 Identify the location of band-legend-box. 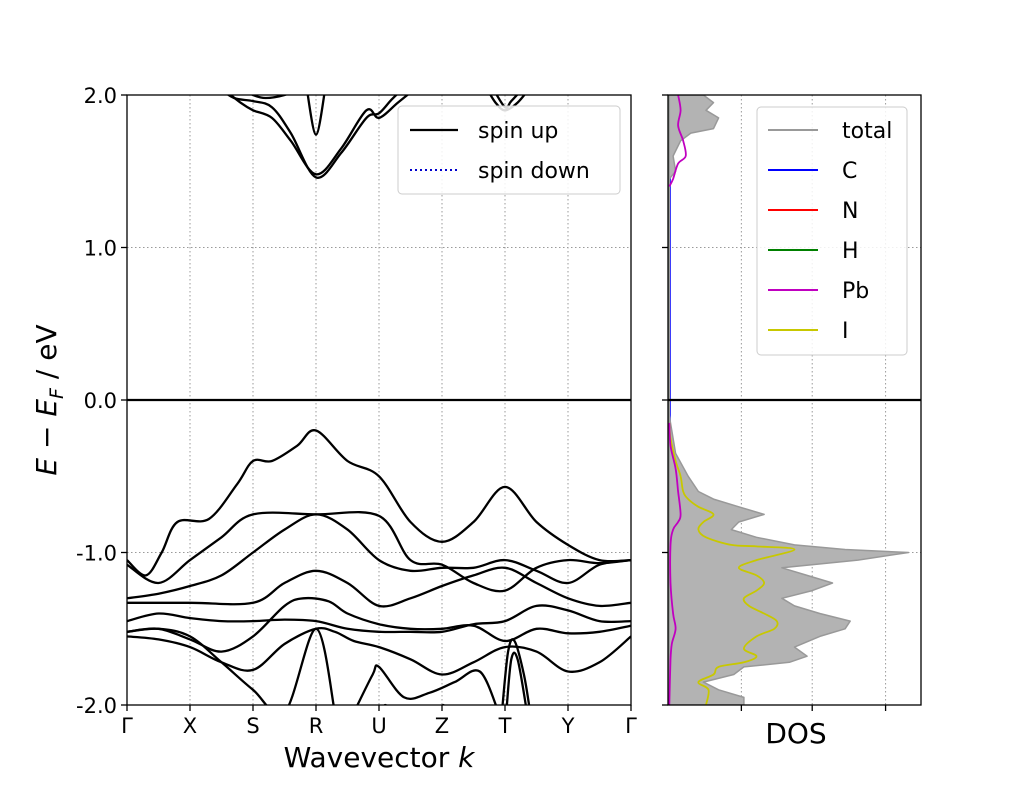
(509, 150).